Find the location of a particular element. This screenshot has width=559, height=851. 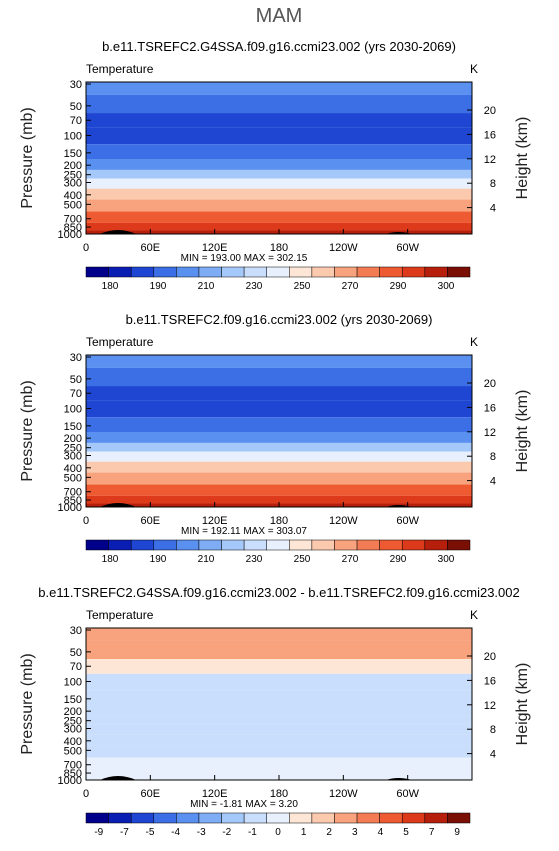

colorbar-label-0-4: 250 is located at coordinates (302, 286).